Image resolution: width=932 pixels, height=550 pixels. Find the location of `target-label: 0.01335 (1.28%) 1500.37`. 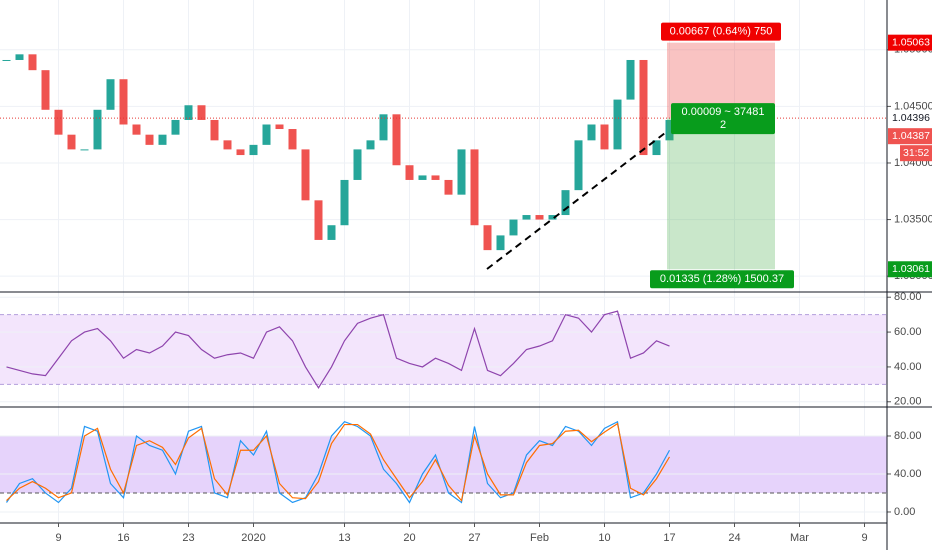

target-label: 0.01335 (1.28%) 1500.37 is located at coordinates (722, 279).